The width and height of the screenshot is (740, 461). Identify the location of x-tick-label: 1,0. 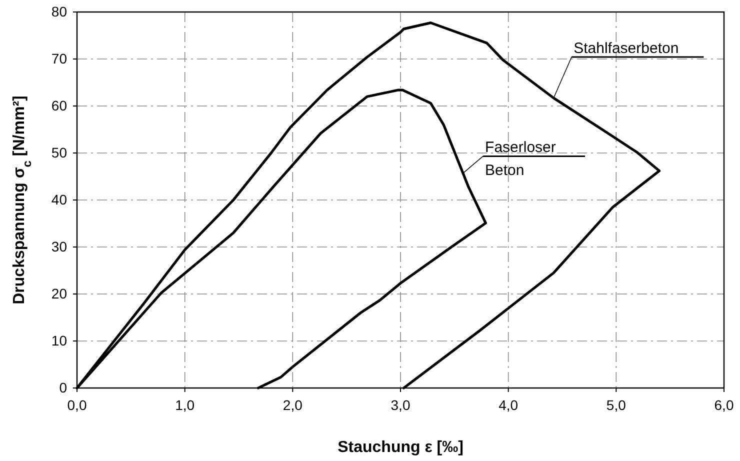
(185, 404).